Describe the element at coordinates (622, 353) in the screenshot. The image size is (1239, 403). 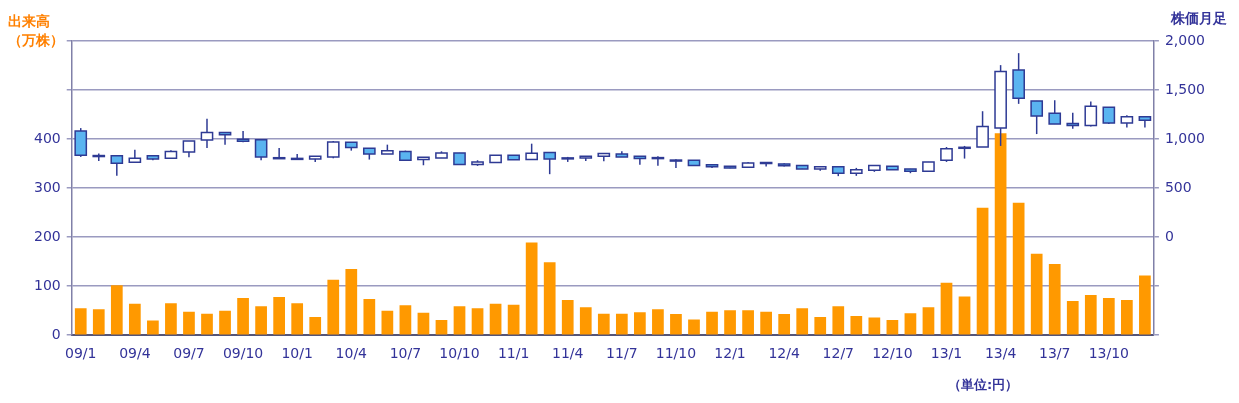
I see `x-tick-label: 11/7` at that location.